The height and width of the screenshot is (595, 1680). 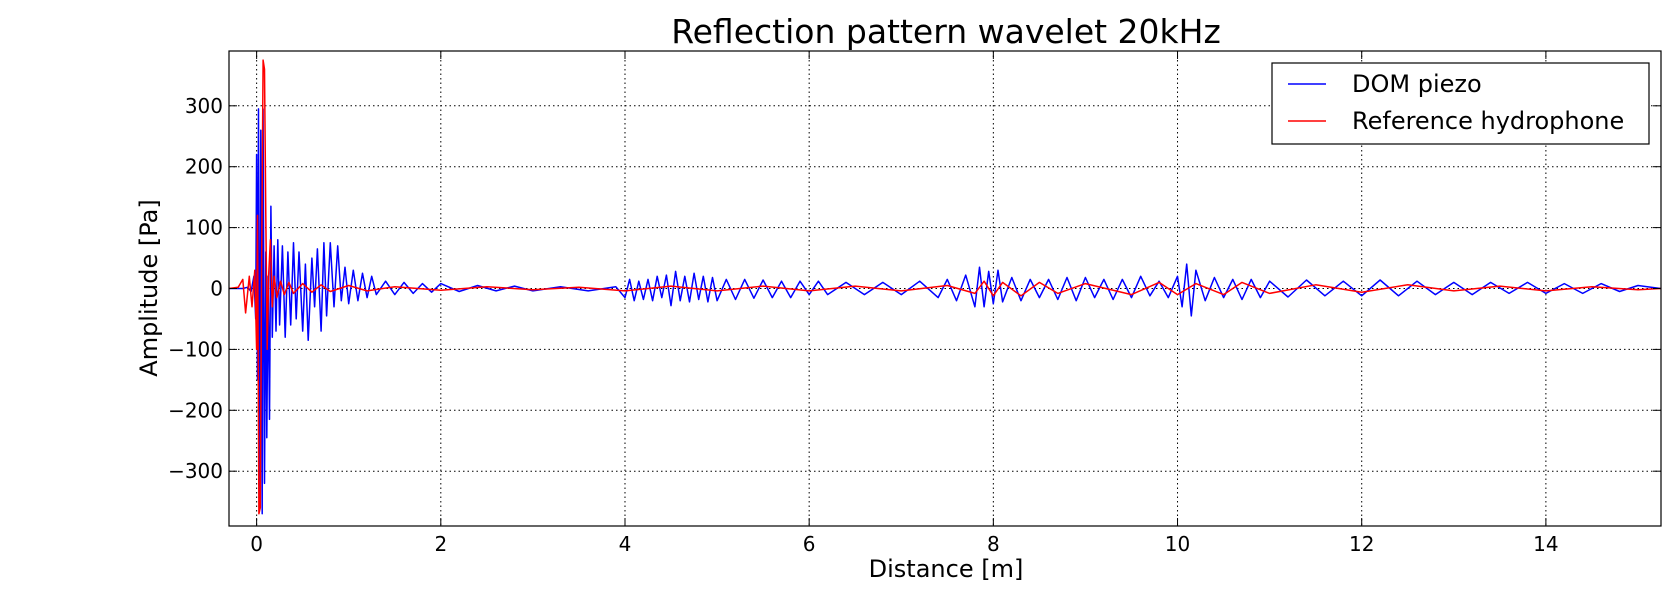 I want to click on x-tick-label: 6, so click(x=809, y=544).